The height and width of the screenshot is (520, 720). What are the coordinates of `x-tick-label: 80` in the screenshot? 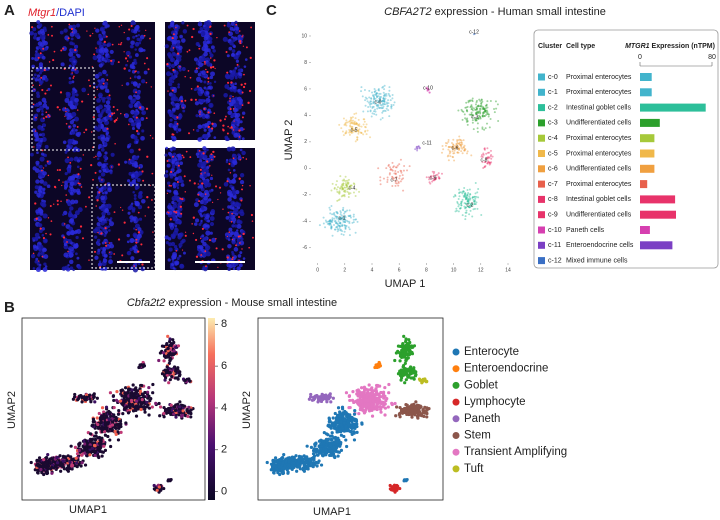 It's located at (712, 57).